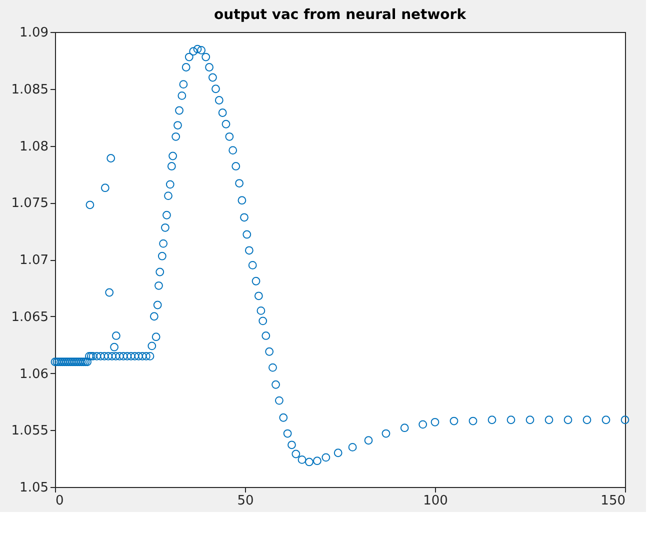 This screenshot has height=536, width=670. Describe the element at coordinates (34, 33) in the screenshot. I see `y-tick-label: 1.09` at that location.